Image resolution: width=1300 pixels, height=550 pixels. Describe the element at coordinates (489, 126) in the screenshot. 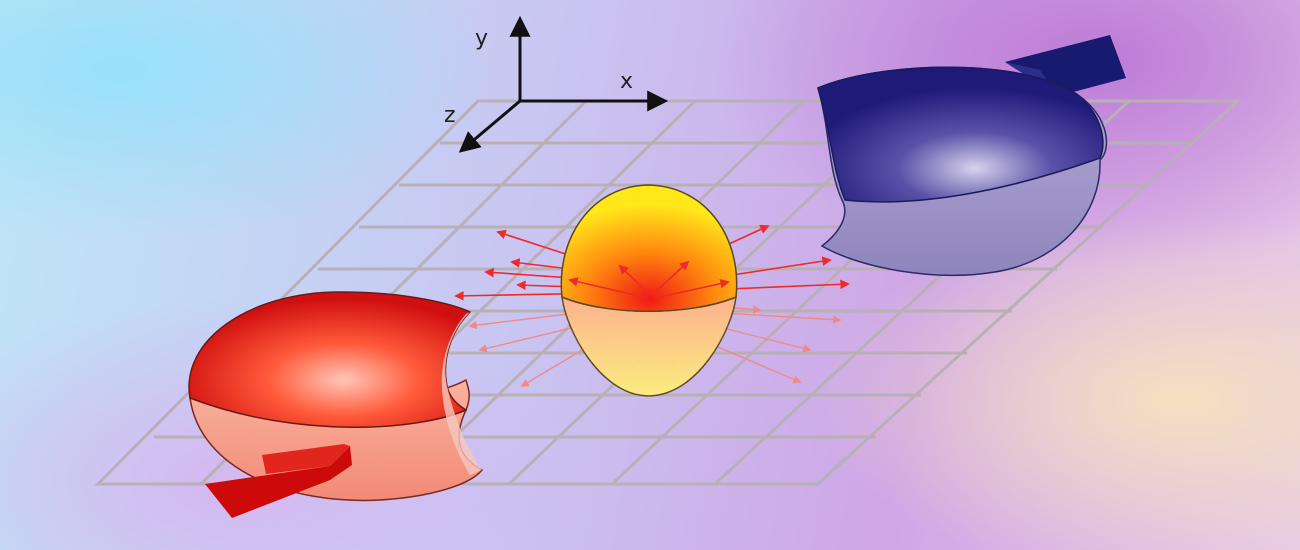

I see `z-axis` at that location.